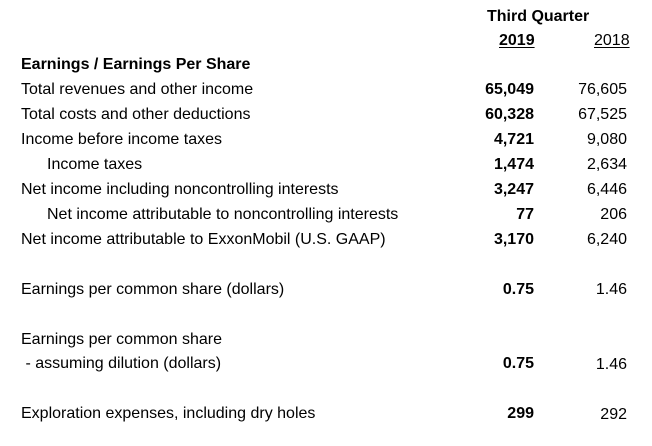 The height and width of the screenshot is (446, 652). I want to click on value-2018: 67,525, so click(602, 114).